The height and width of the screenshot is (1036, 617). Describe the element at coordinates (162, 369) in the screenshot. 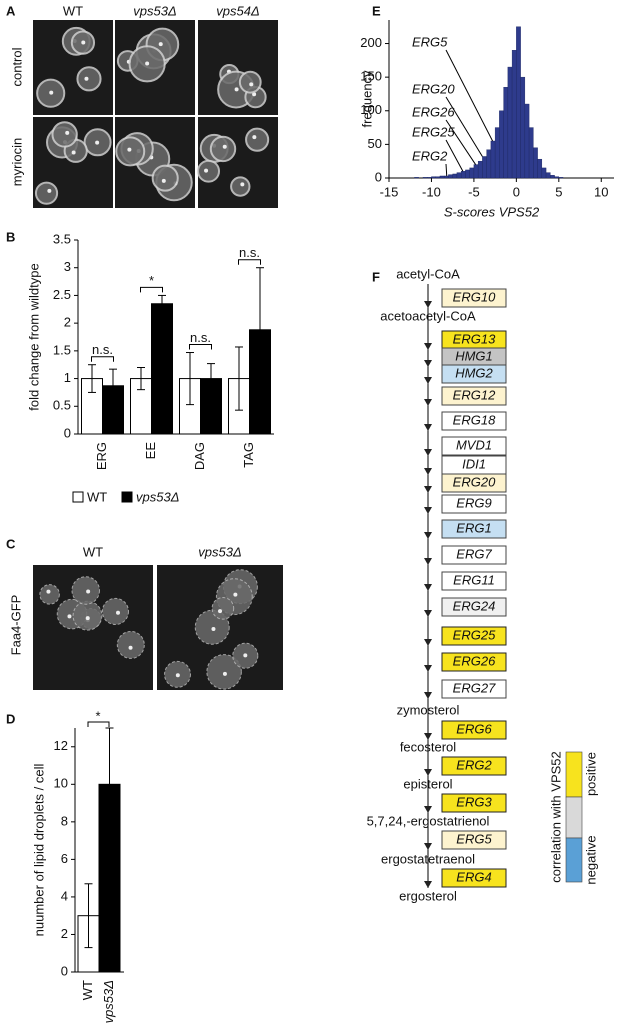

I see `bar` at that location.